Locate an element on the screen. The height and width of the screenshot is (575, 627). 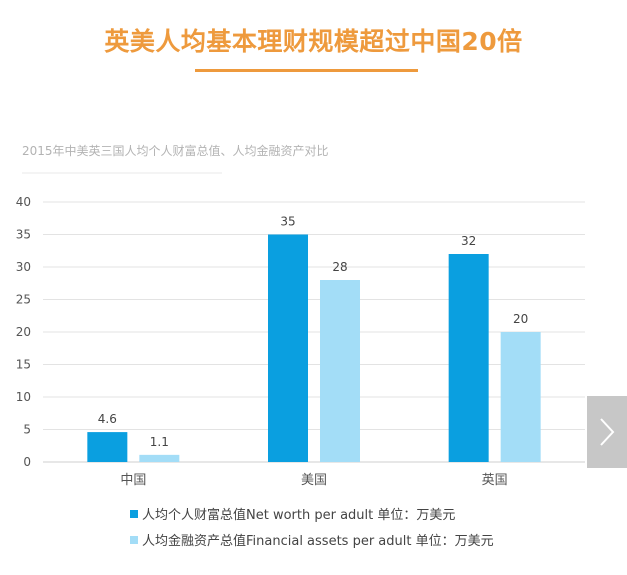
y-tick-label: 30 is located at coordinates (23, 267).